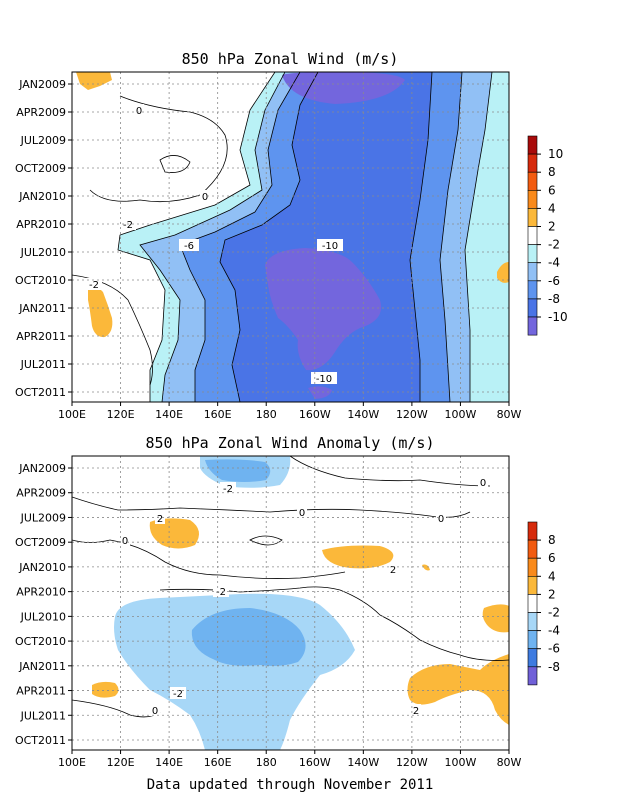  What do you see at coordinates (552, 172) in the screenshot?
I see `top-colorbar-label-1: 8` at bounding box center [552, 172].